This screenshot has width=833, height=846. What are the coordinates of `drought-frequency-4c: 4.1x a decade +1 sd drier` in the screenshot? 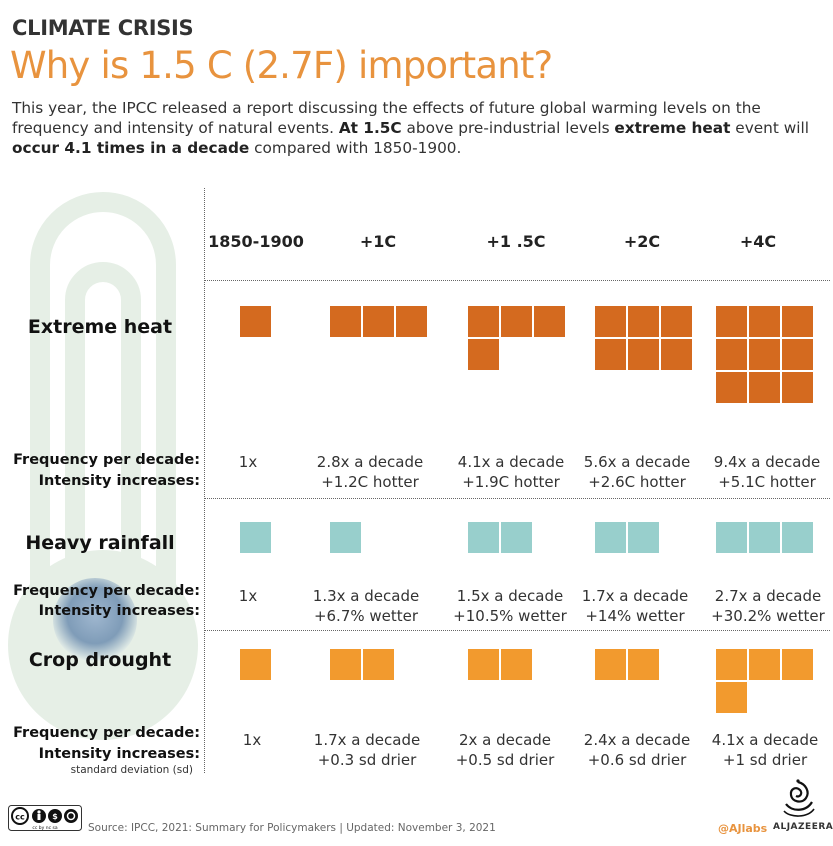 It's located at (765, 750).